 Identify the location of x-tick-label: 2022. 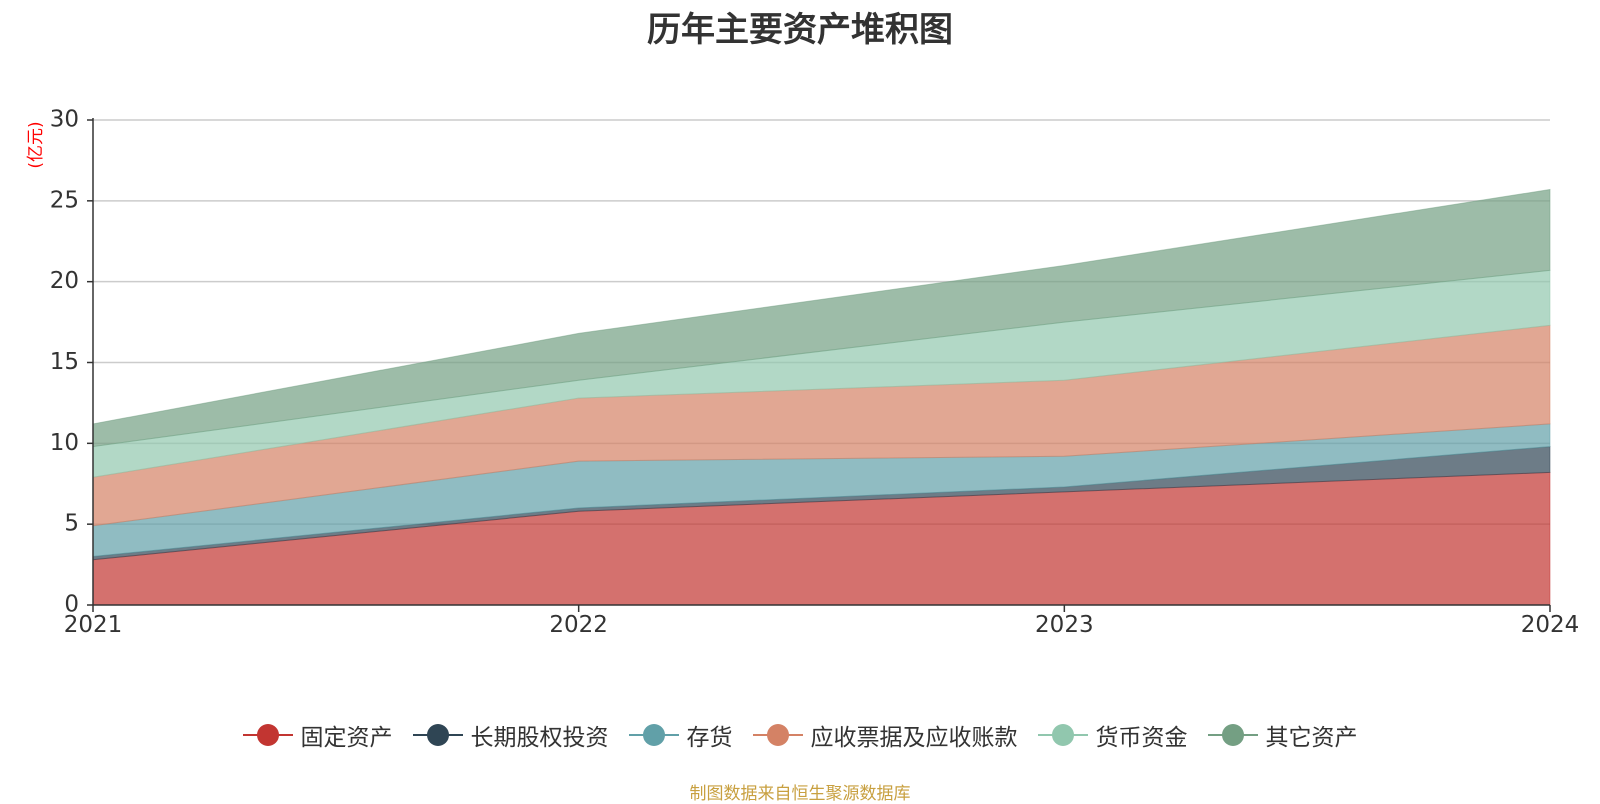
(578, 625).